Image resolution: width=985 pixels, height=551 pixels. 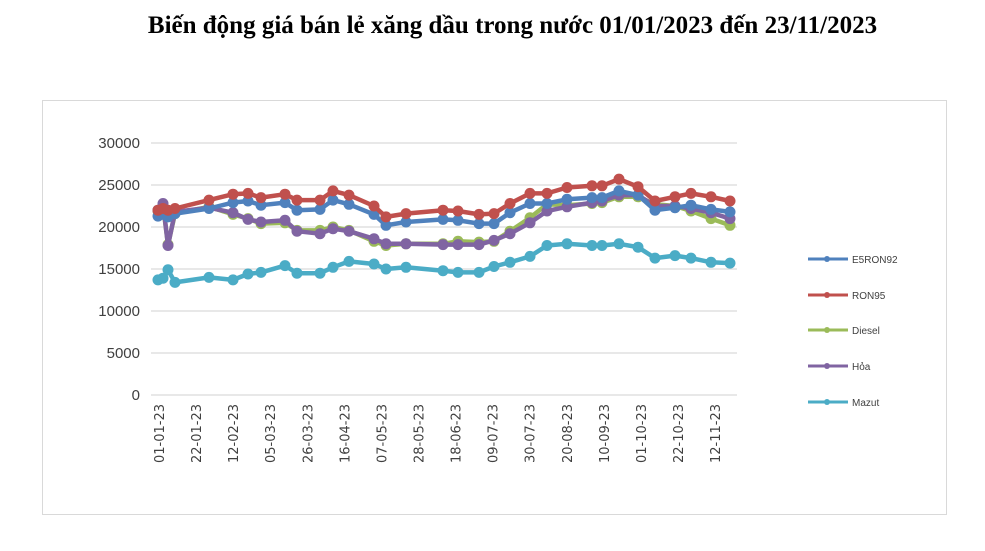 I want to click on series-lines, so click(x=444, y=230).